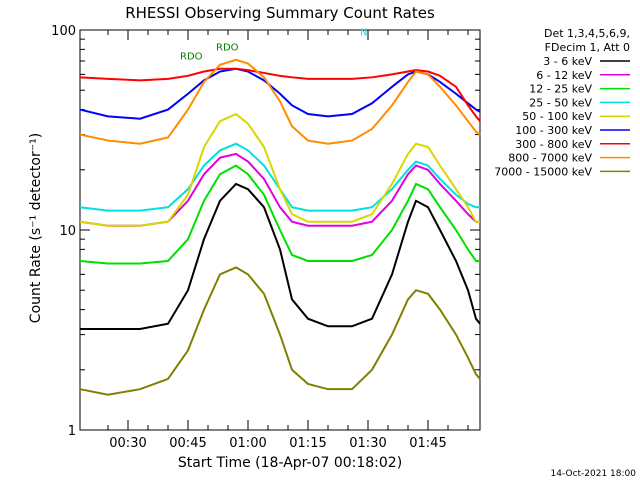  I want to click on y-tick-label: 1, so click(72, 431).